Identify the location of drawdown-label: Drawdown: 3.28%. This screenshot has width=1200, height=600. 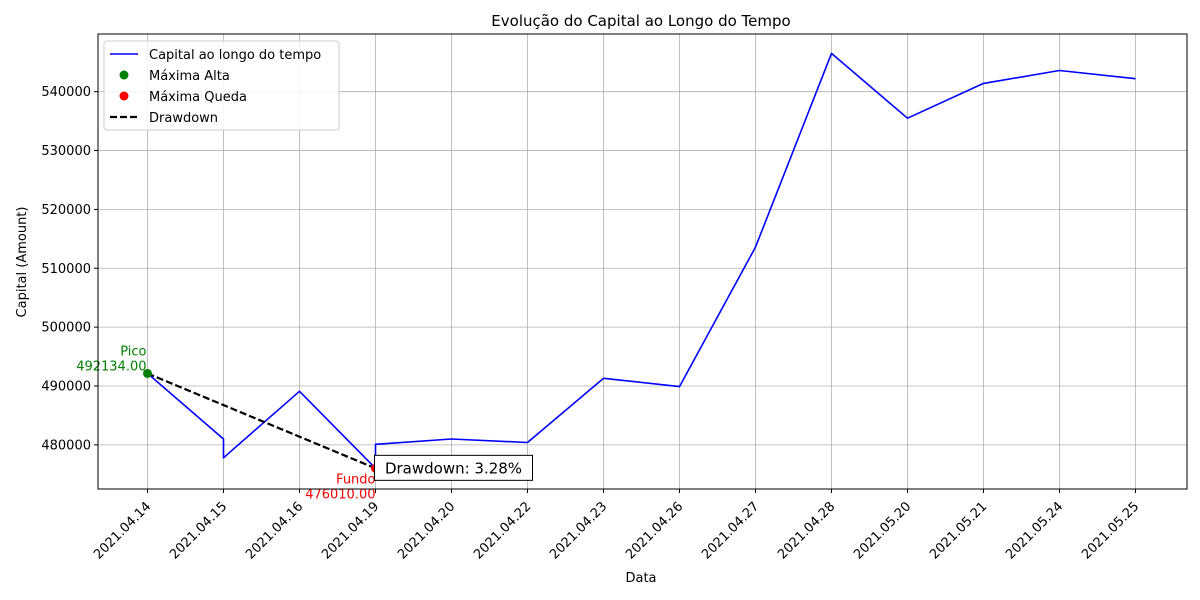
(453, 468).